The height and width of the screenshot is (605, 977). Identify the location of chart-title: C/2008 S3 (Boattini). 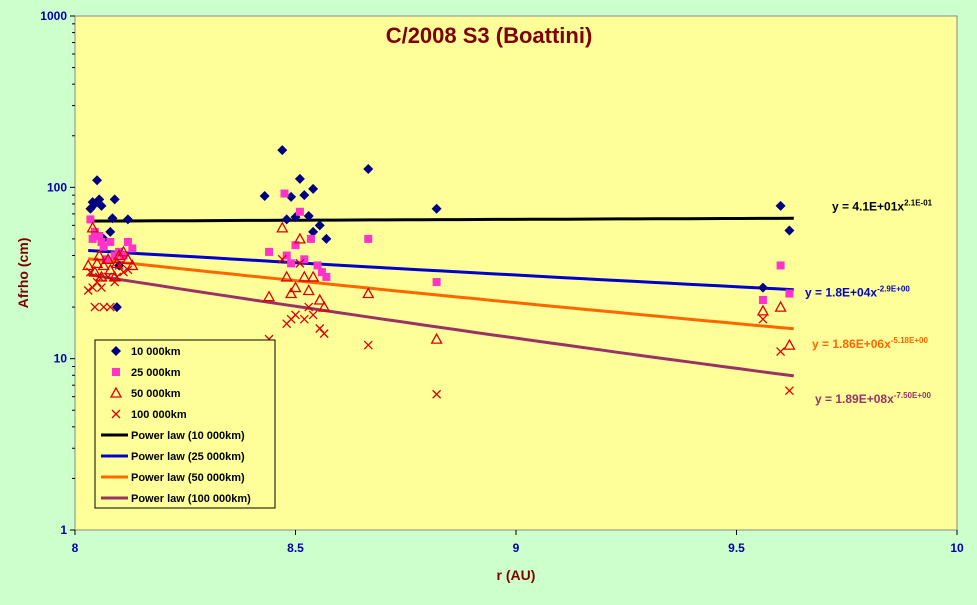
(489, 35).